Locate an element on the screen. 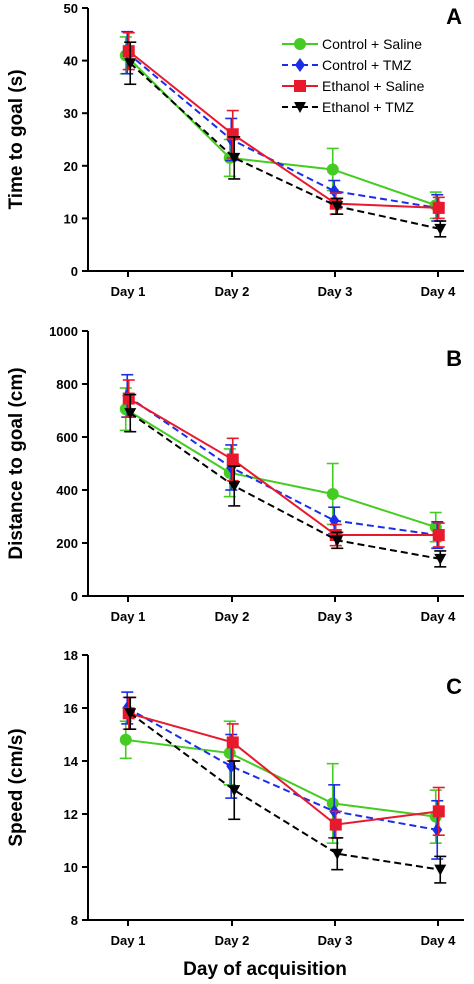 This screenshot has width=474, height=984. y-axis-title: Speed (cm/s) is located at coordinates (16, 787).